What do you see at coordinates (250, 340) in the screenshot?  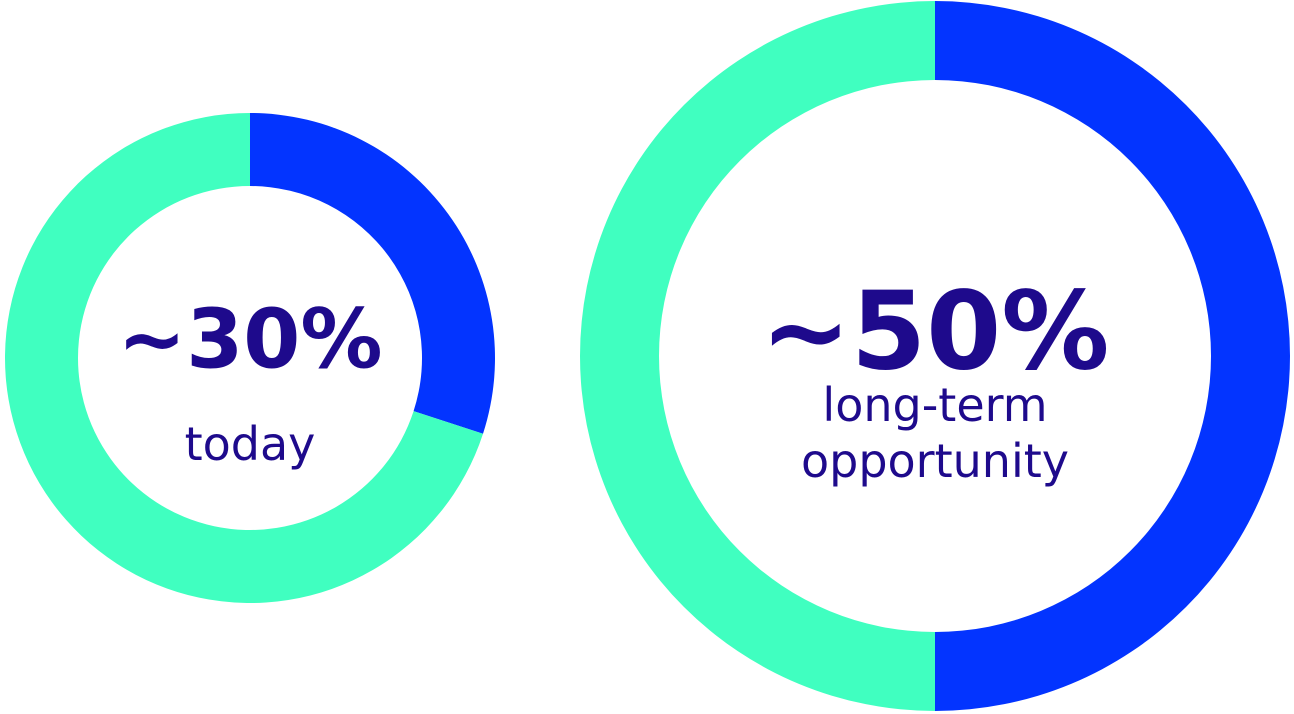 I see `donut-value-label: ~30%` at bounding box center [250, 340].